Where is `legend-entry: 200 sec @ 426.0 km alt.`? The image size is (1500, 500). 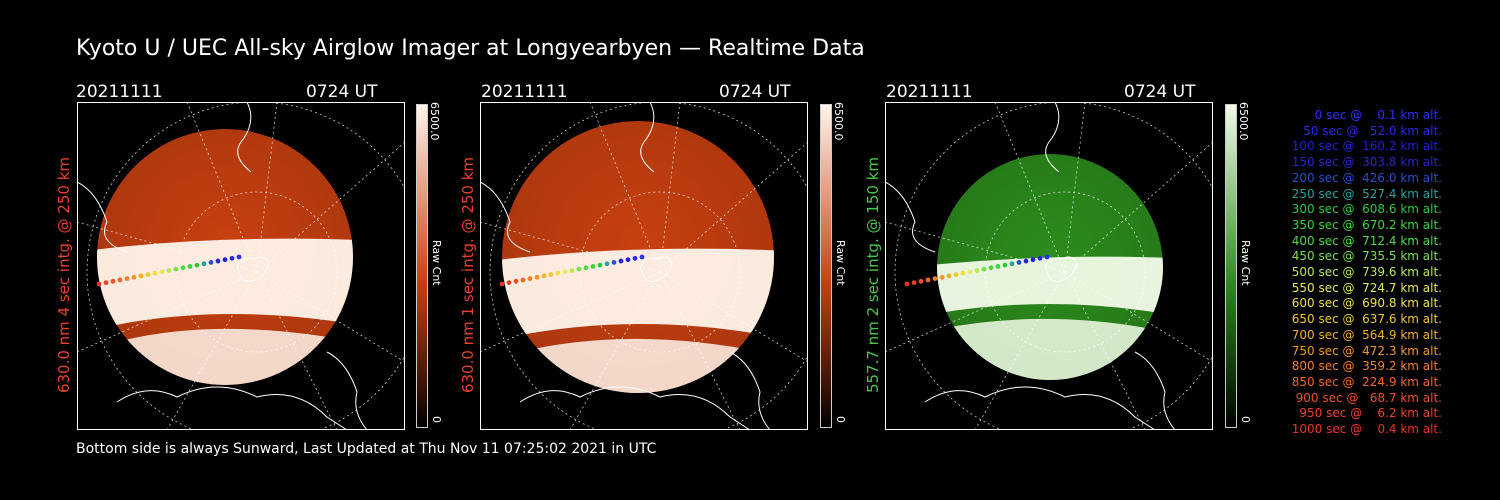 legend-entry: 200 sec @ 426.0 km alt. is located at coordinates (1364, 177).